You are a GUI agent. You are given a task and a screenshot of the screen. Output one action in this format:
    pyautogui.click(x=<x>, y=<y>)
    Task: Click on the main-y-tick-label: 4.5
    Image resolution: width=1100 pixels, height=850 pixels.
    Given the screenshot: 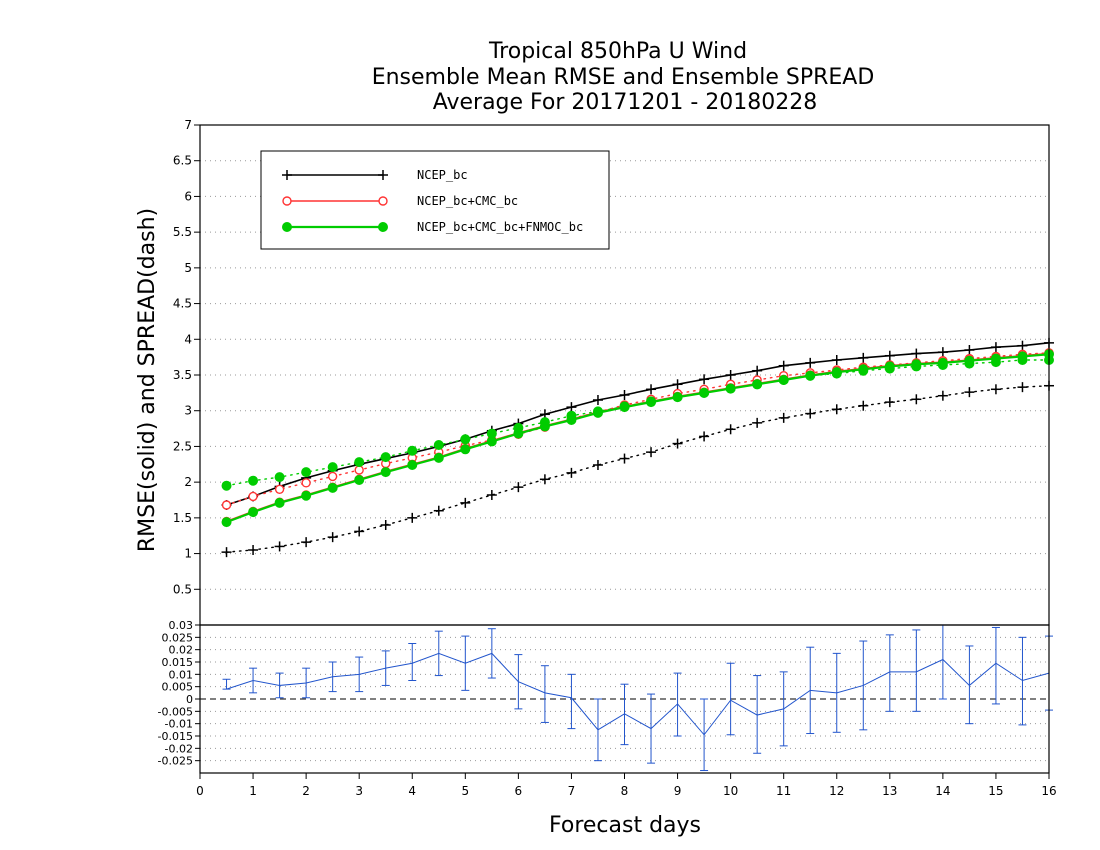 What is the action you would take?
    pyautogui.click(x=182, y=304)
    